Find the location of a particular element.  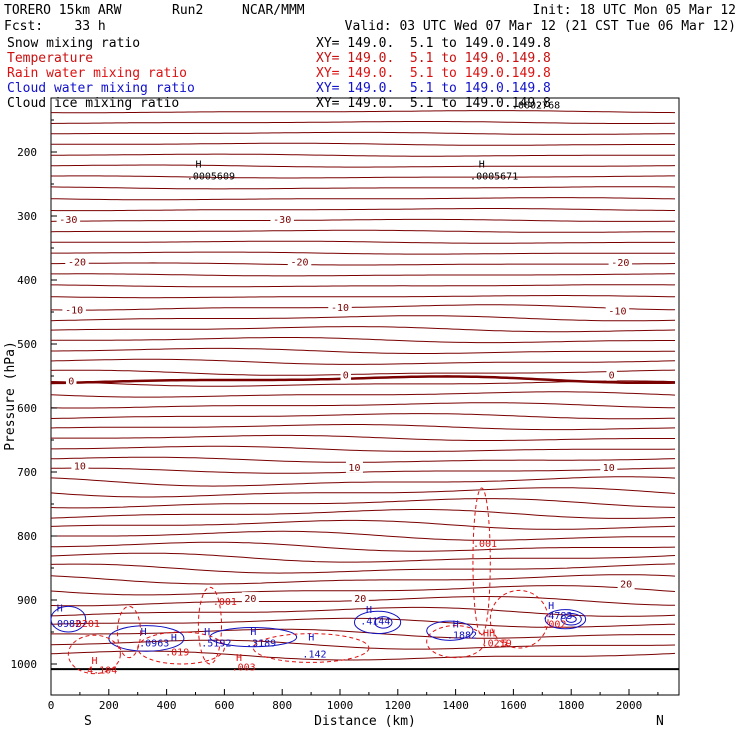

rain-label: 4.104 is located at coordinates (102, 671).